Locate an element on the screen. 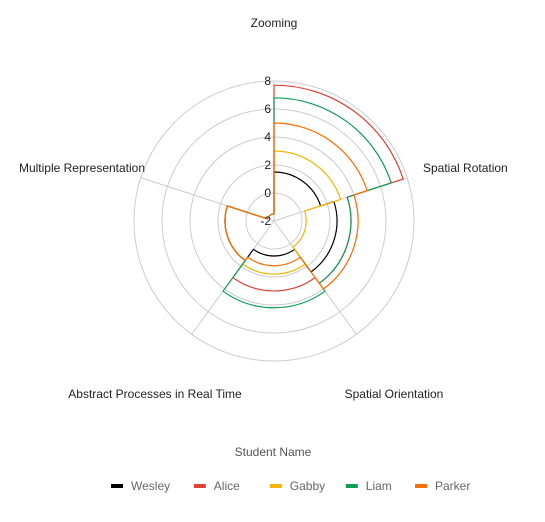 Image resolution: width=545 pixels, height=522 pixels. r-tick-label: 8 is located at coordinates (267, 81).